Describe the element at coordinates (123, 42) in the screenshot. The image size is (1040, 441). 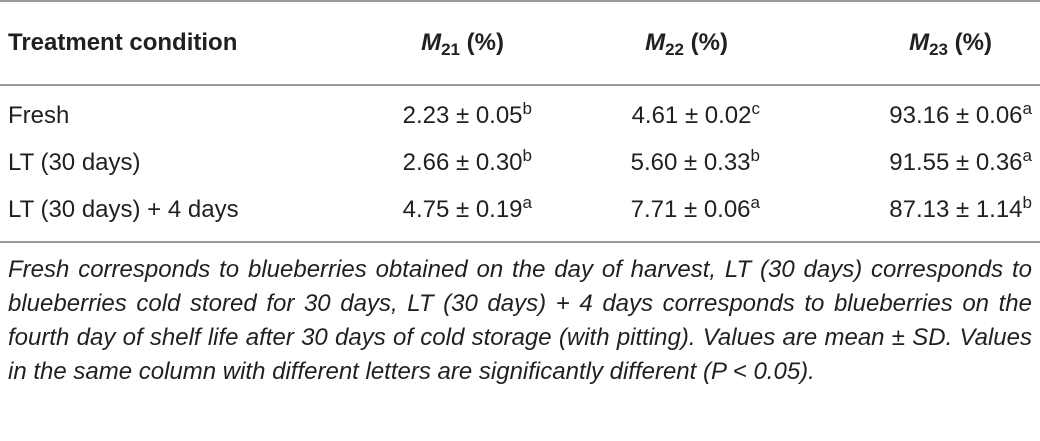
I see `header-treatment-condition: Treatment condition` at that location.